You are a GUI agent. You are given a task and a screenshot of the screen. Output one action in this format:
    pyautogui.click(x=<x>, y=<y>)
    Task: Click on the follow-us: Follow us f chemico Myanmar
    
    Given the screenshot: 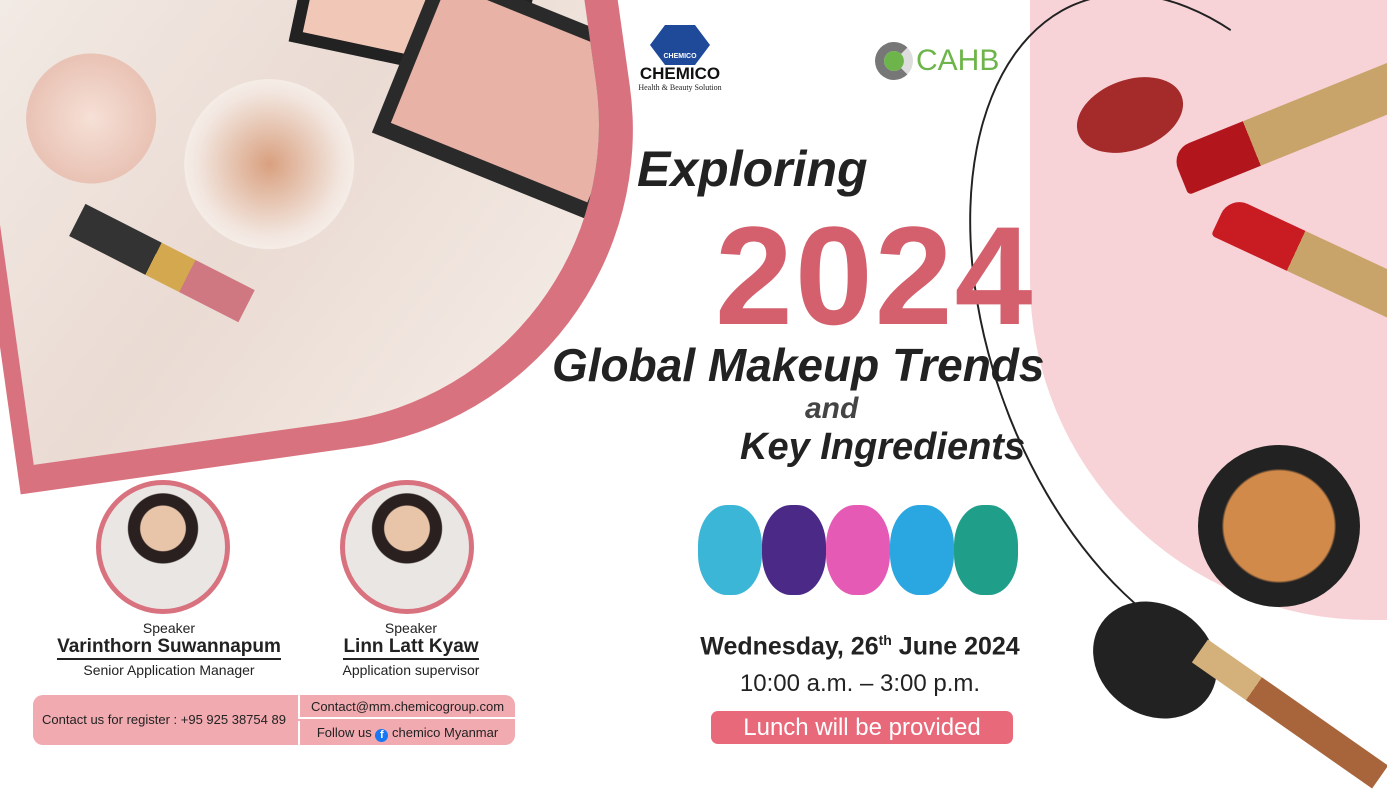 What is the action you would take?
    pyautogui.click(x=406, y=733)
    